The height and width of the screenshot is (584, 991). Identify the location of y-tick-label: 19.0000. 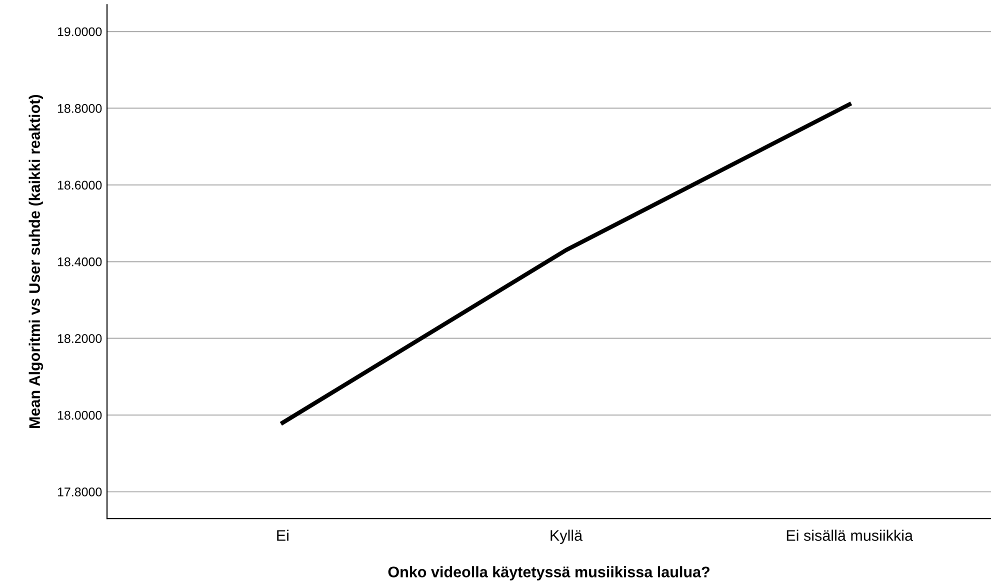
(80, 31).